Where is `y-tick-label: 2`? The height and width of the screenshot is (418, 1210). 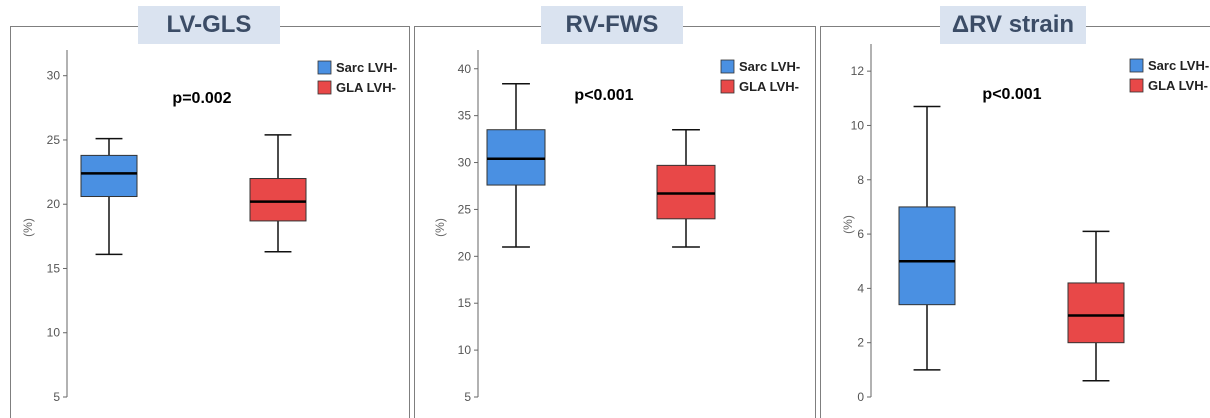 y-tick-label: 2 is located at coordinates (860, 343).